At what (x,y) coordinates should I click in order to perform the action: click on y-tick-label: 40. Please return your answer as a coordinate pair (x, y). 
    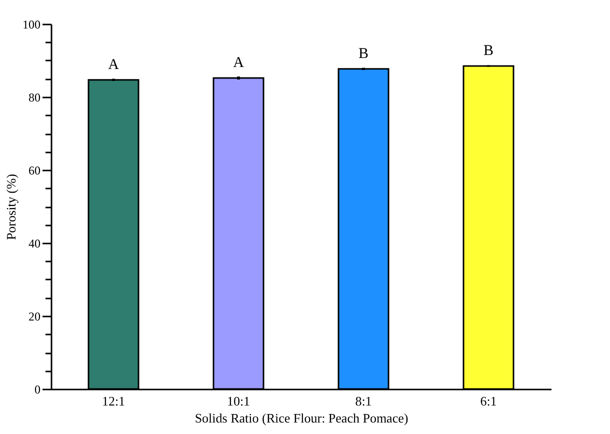
    Looking at the image, I should click on (34, 243).